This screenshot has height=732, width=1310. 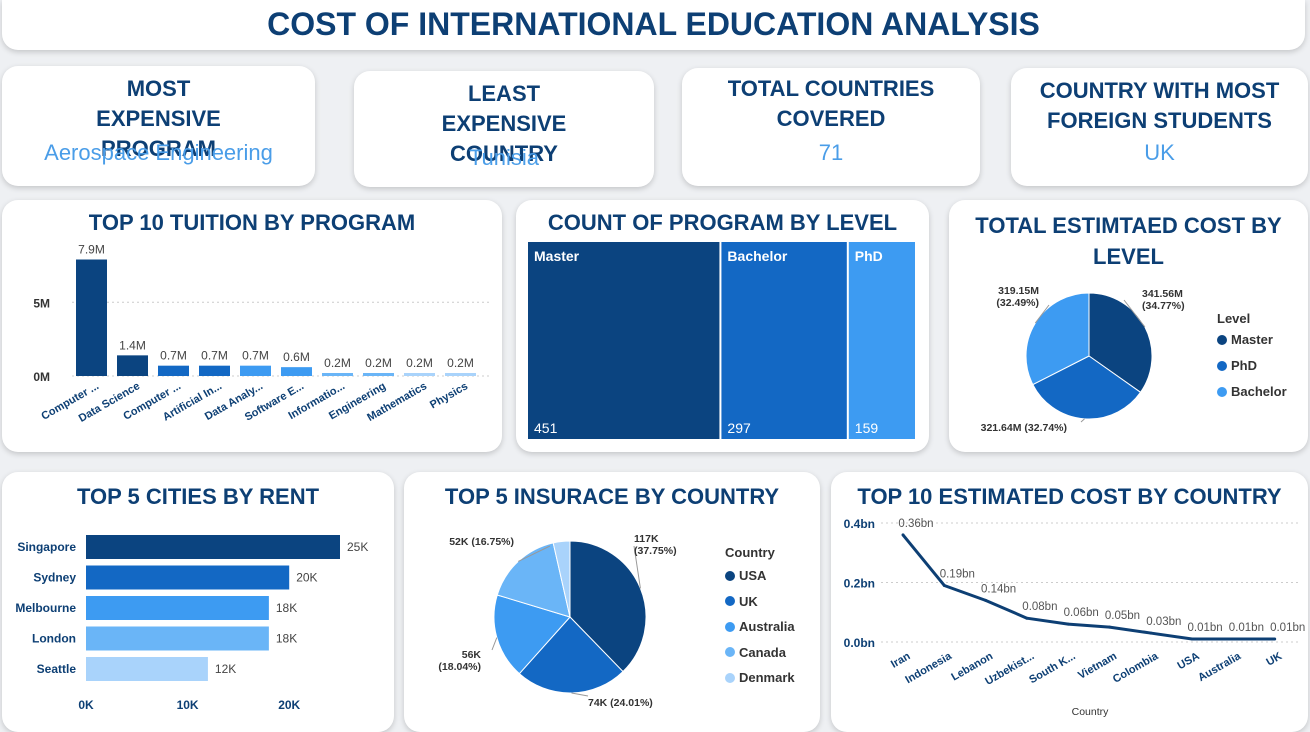 I want to click on legend-item: Bachelor, so click(x=1252, y=391).